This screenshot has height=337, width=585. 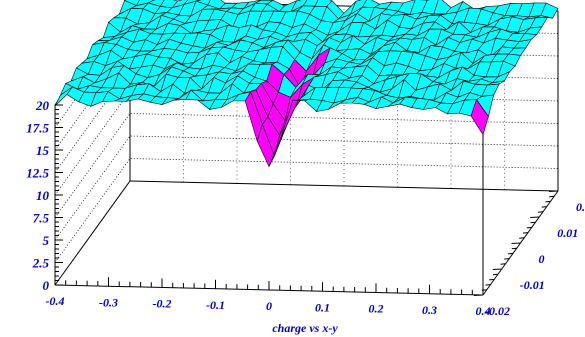 What do you see at coordinates (269, 306) in the screenshot?
I see `x-tick-label: 0` at bounding box center [269, 306].